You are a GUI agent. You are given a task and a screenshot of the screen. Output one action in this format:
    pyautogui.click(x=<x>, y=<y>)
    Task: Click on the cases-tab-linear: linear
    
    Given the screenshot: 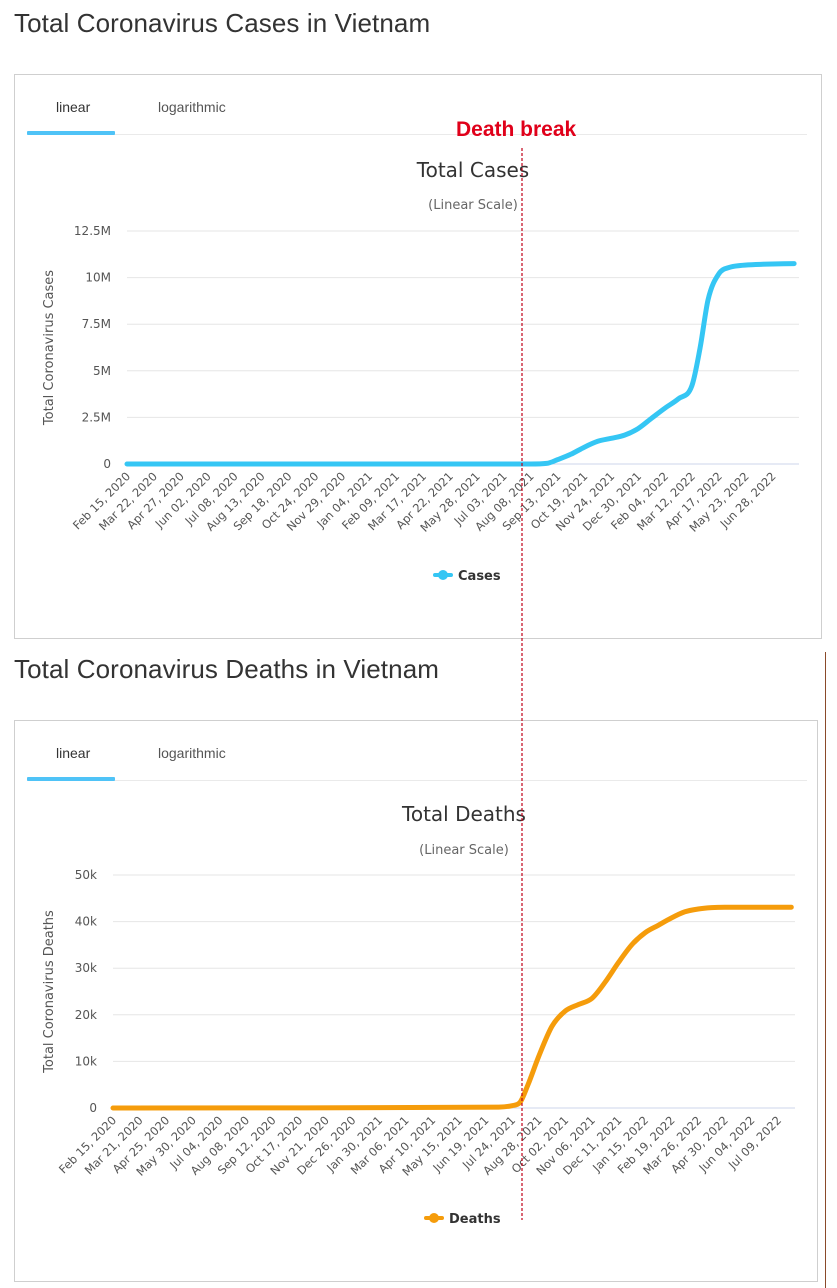 What is the action you would take?
    pyautogui.click(x=73, y=107)
    